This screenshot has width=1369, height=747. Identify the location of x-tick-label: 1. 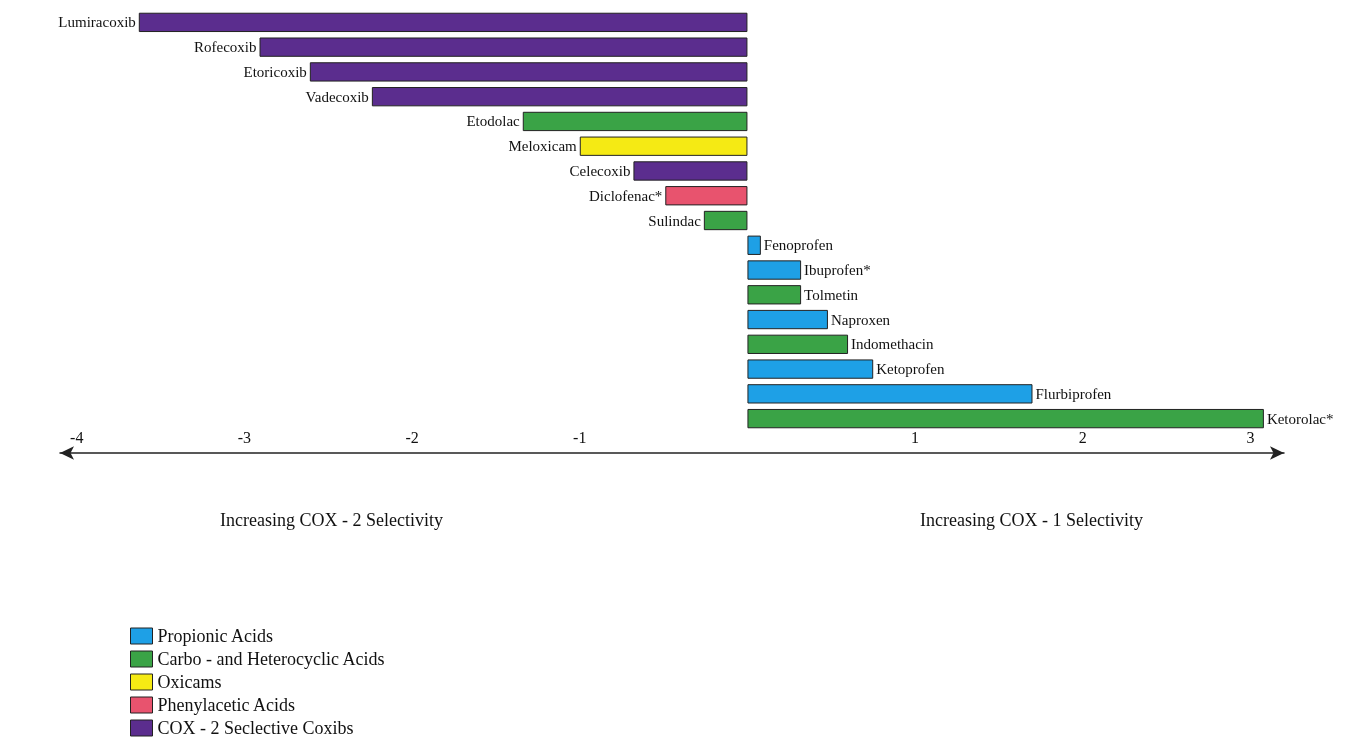
(915, 437).